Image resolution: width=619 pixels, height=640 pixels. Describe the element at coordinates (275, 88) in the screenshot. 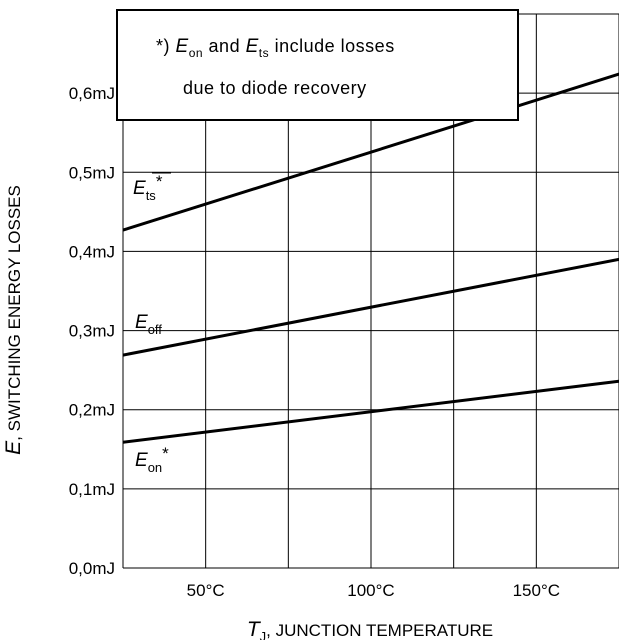

I see `note-line-2: due to diode recovery` at that location.